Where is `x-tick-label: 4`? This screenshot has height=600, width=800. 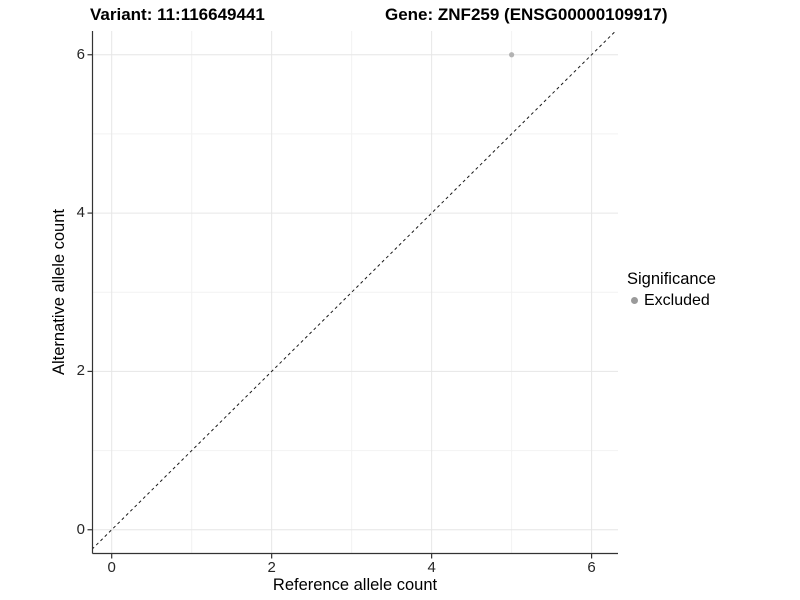 x-tick-label: 4 is located at coordinates (431, 567).